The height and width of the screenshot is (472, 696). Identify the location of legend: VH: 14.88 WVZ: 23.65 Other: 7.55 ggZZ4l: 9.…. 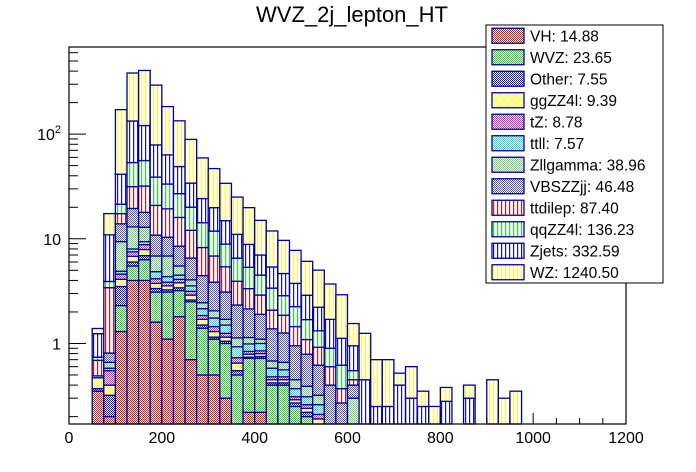
(574, 154).